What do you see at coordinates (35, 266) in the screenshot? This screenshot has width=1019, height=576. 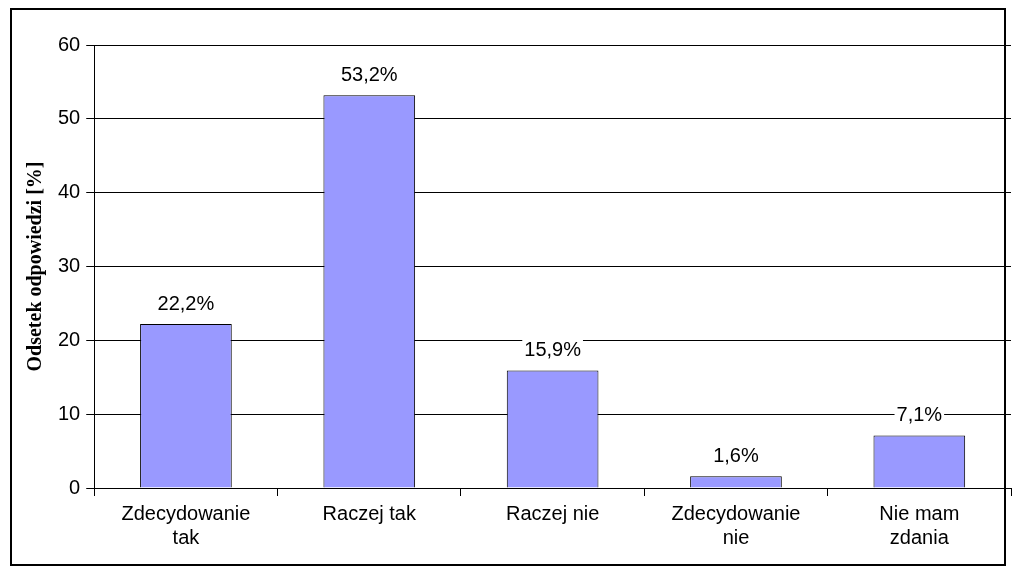 I see `y-axis-title: Odsetek odpowiedzi [%]` at bounding box center [35, 266].